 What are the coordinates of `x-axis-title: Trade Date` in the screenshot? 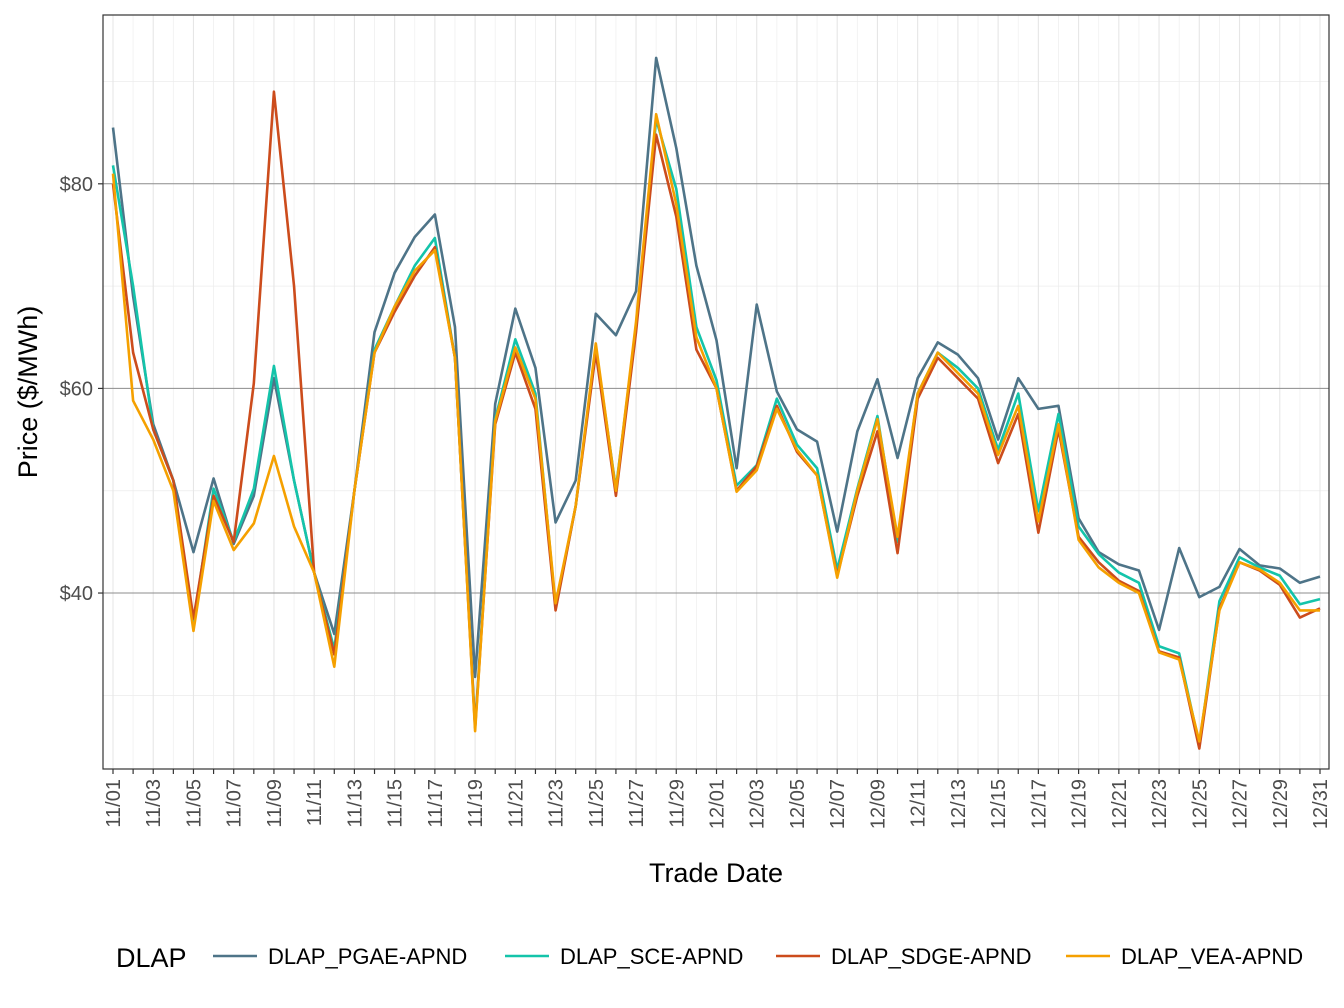 It's located at (716, 873).